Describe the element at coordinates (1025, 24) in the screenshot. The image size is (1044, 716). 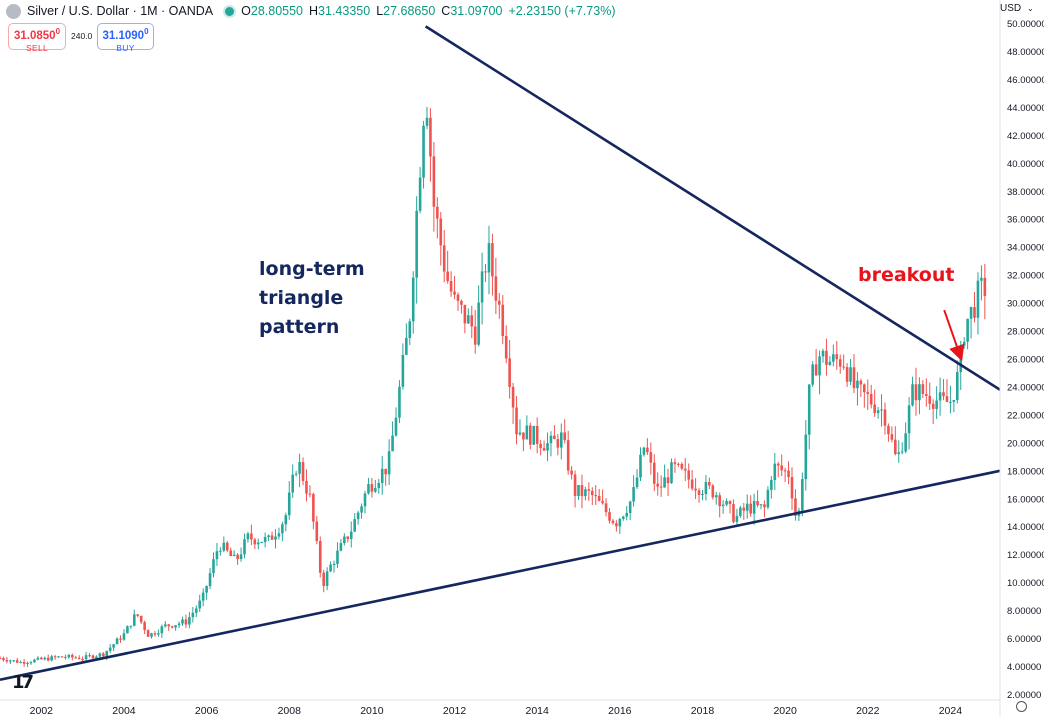
I see `y-tick-label: 50.00000` at that location.